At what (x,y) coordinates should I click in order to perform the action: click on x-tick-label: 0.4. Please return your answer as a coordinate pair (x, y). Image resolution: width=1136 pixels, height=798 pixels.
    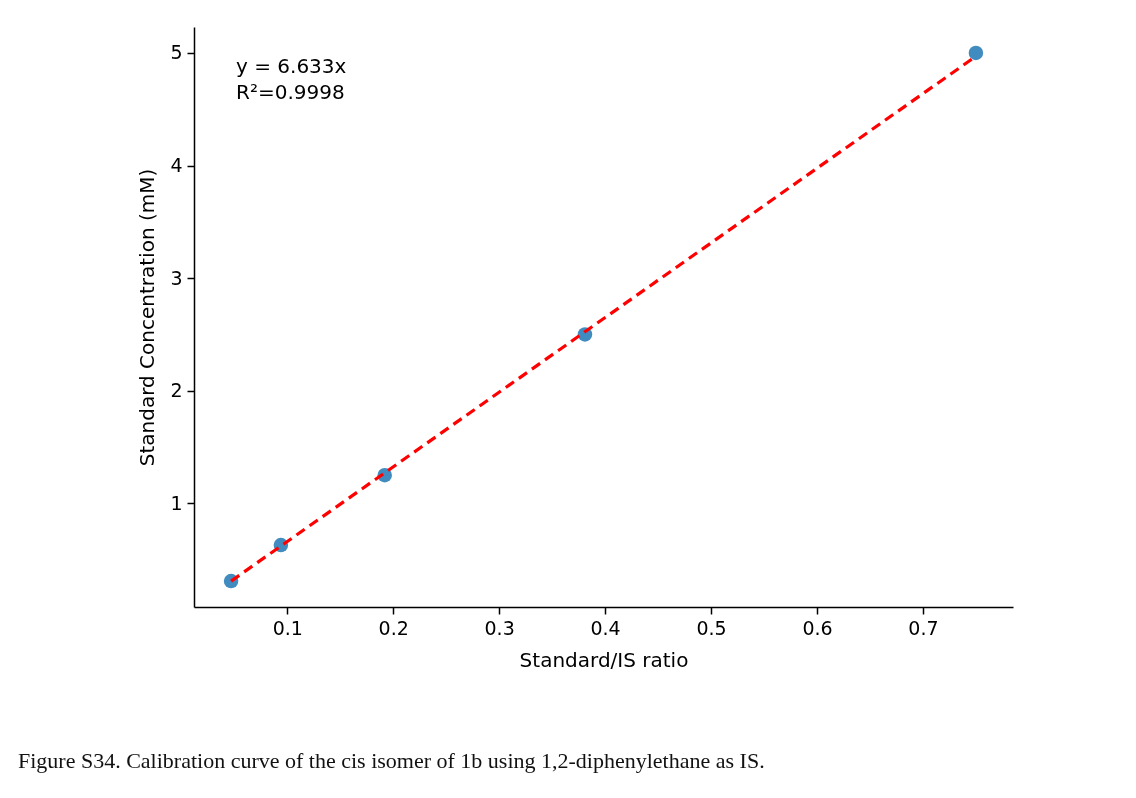
    Looking at the image, I should click on (605, 627).